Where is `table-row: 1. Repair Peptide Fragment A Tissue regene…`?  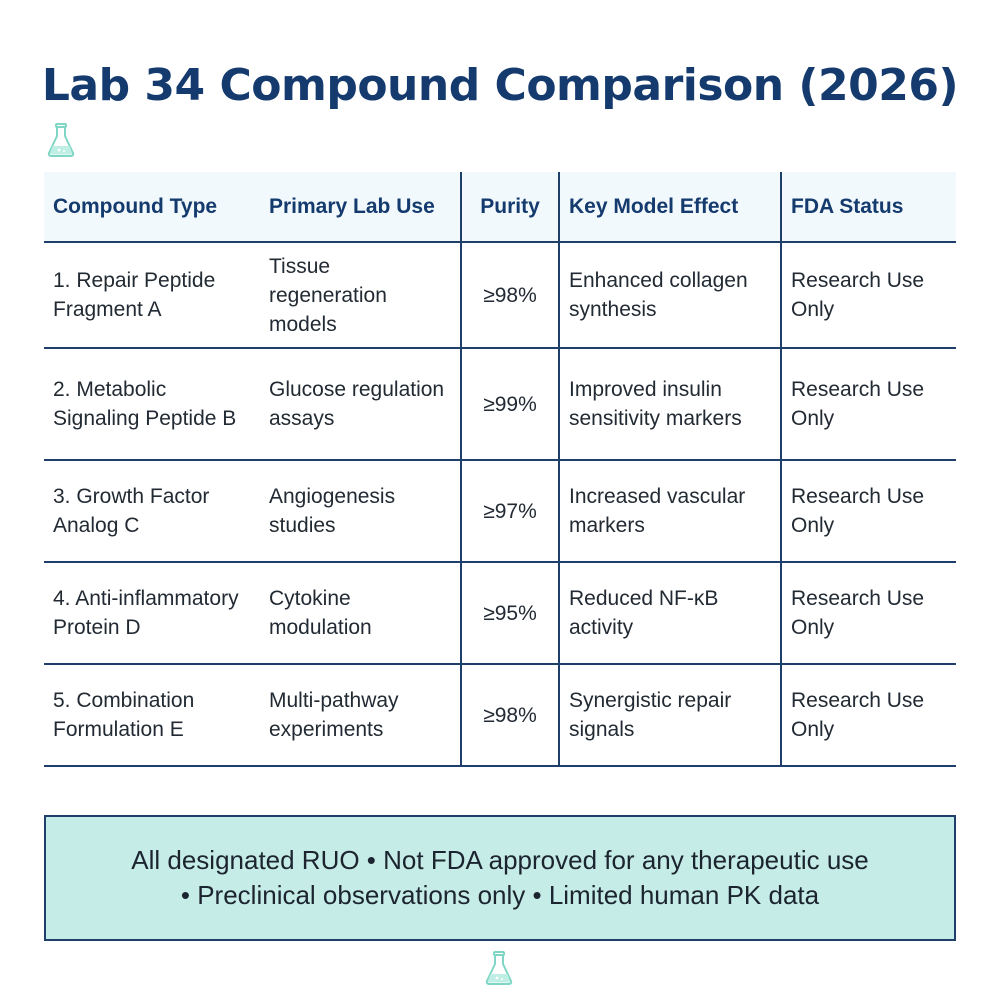
table-row: 1. Repair Peptide Fragment A Tissue regene… is located at coordinates (500, 295).